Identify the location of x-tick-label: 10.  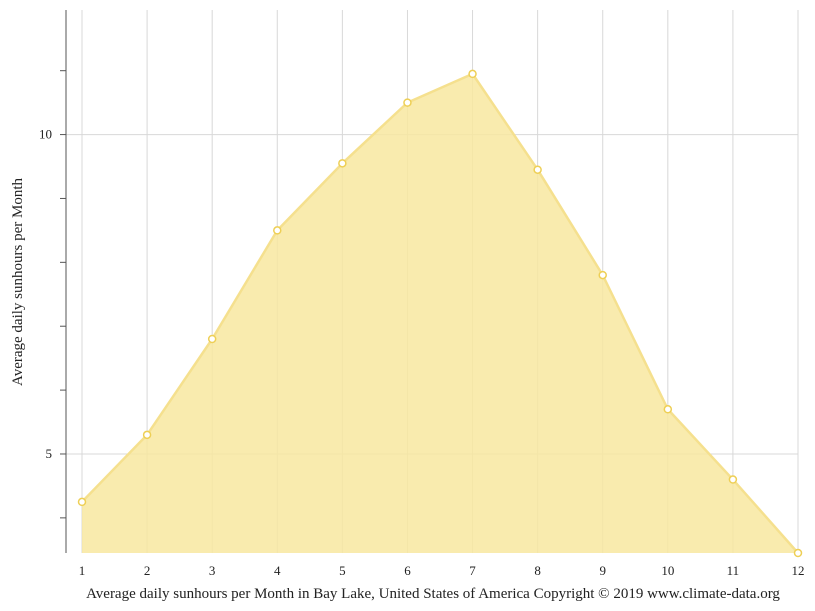
(667, 570).